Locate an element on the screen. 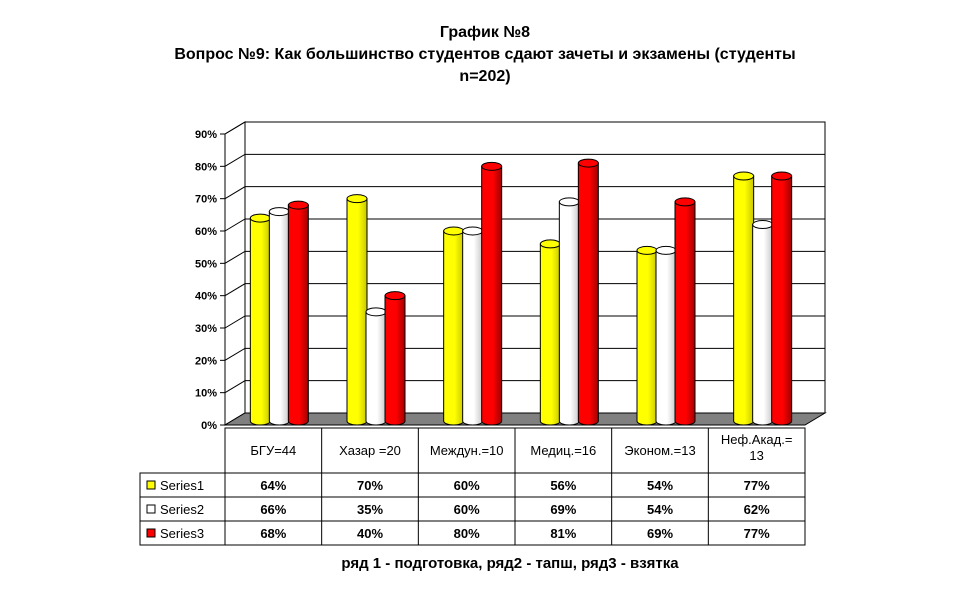 This screenshot has height=604, width=970. category-label: Хазар =20 is located at coordinates (370, 450).